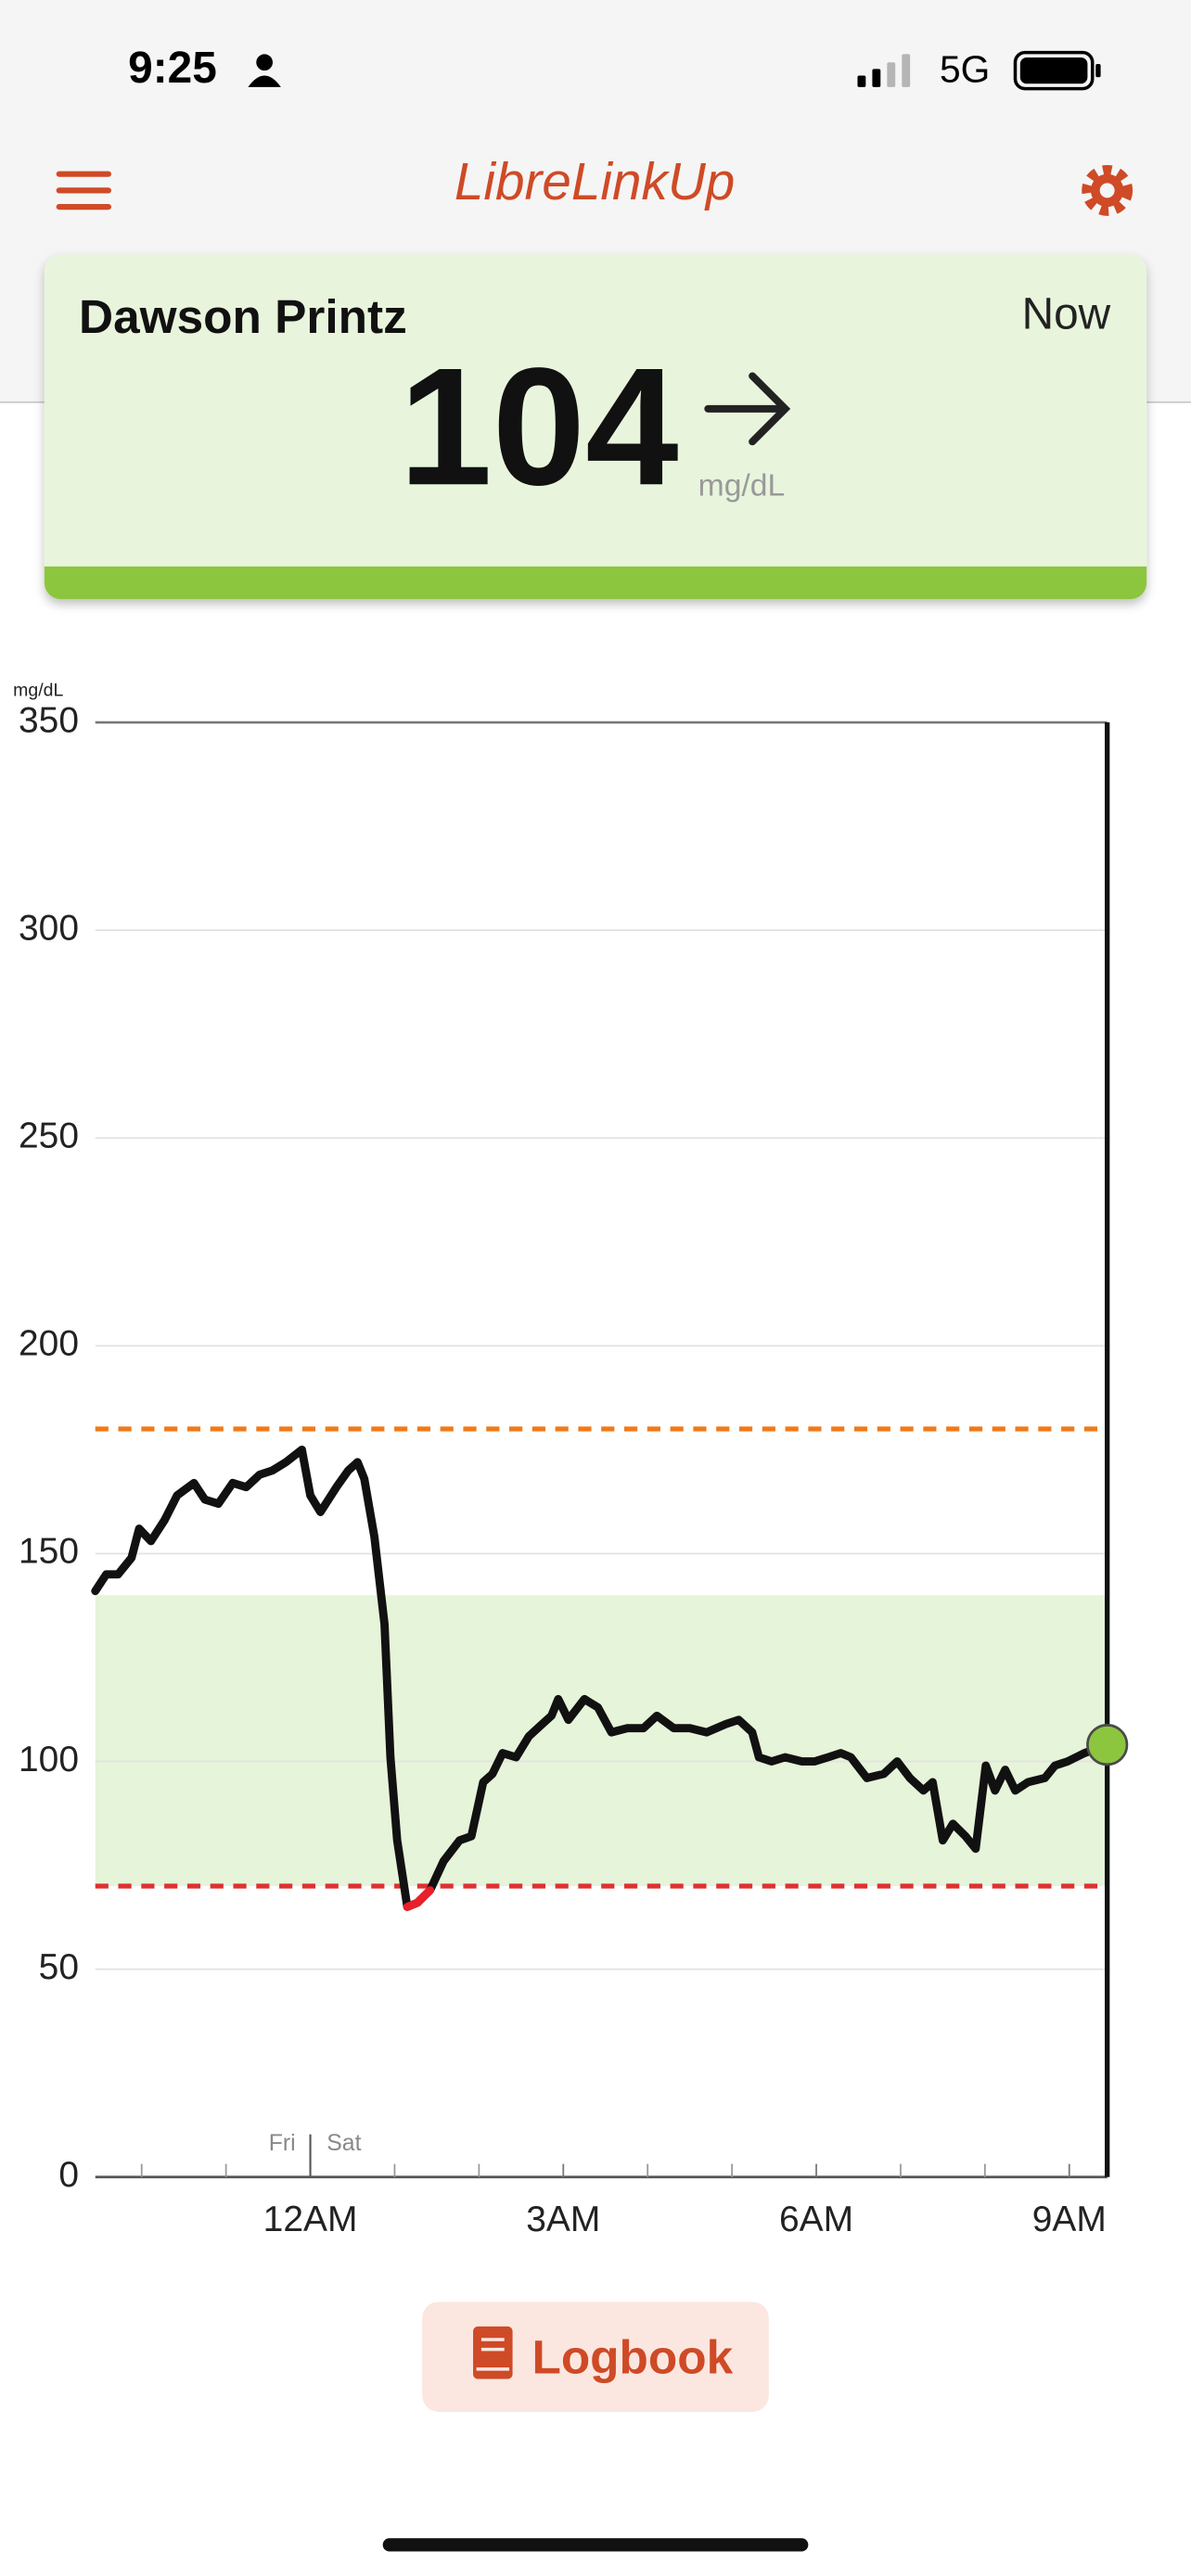  Describe the element at coordinates (595, 2545) in the screenshot. I see `home-indicator` at that location.